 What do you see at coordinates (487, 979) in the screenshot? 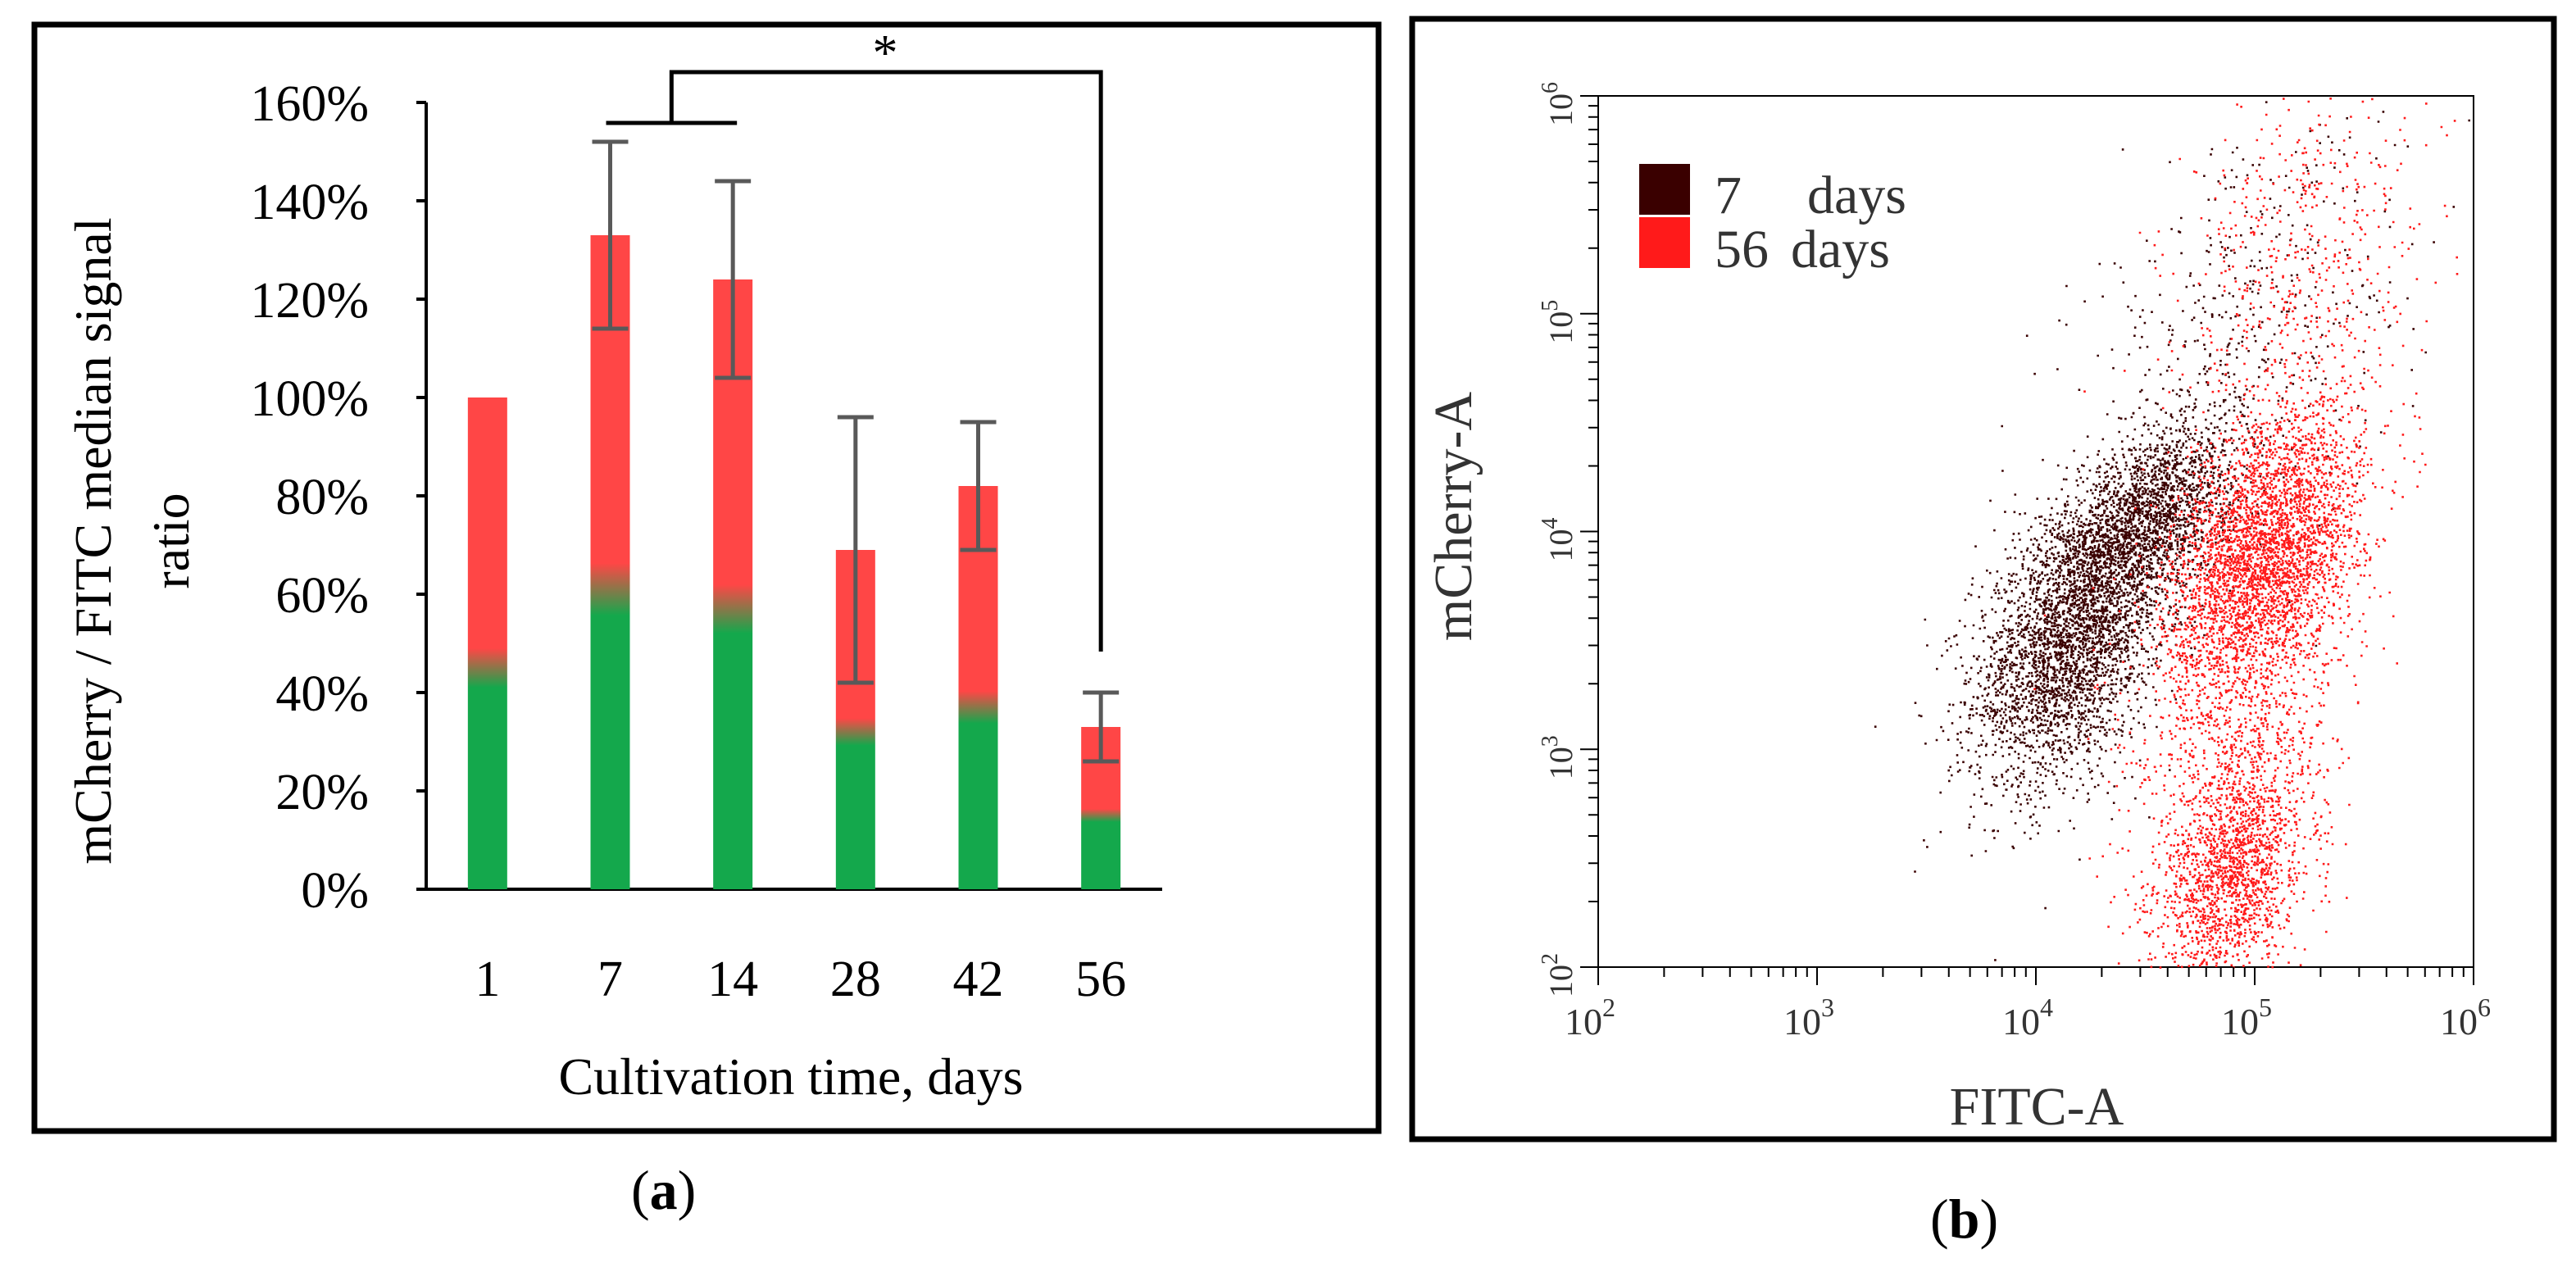
I see `x-tick-label: 1` at bounding box center [487, 979].